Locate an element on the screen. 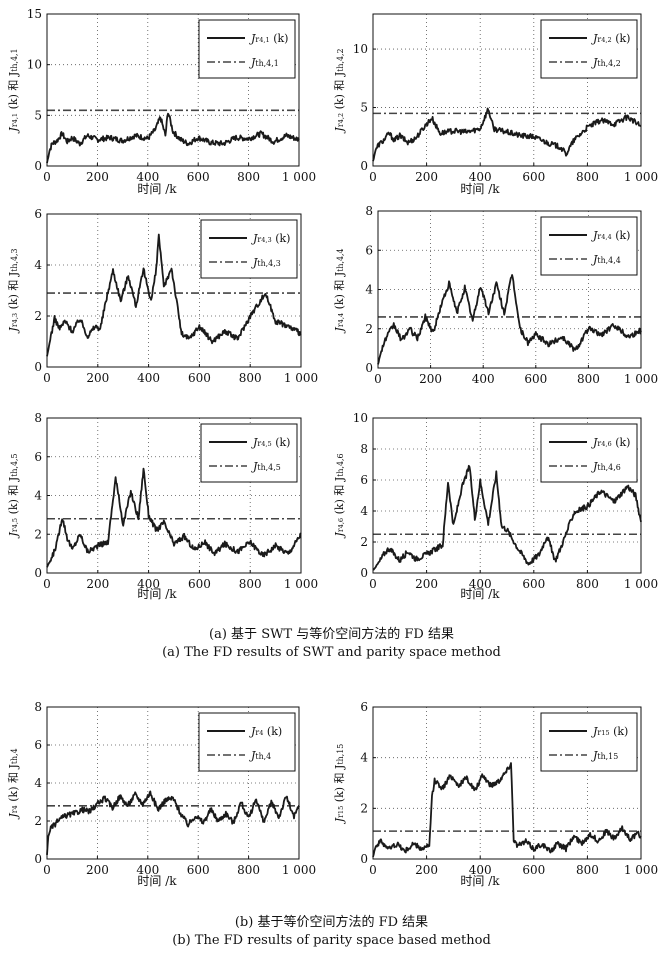 This screenshot has height=956, width=663. legend: Jr4,3 (k) Jth,4,3 is located at coordinates (249, 249).